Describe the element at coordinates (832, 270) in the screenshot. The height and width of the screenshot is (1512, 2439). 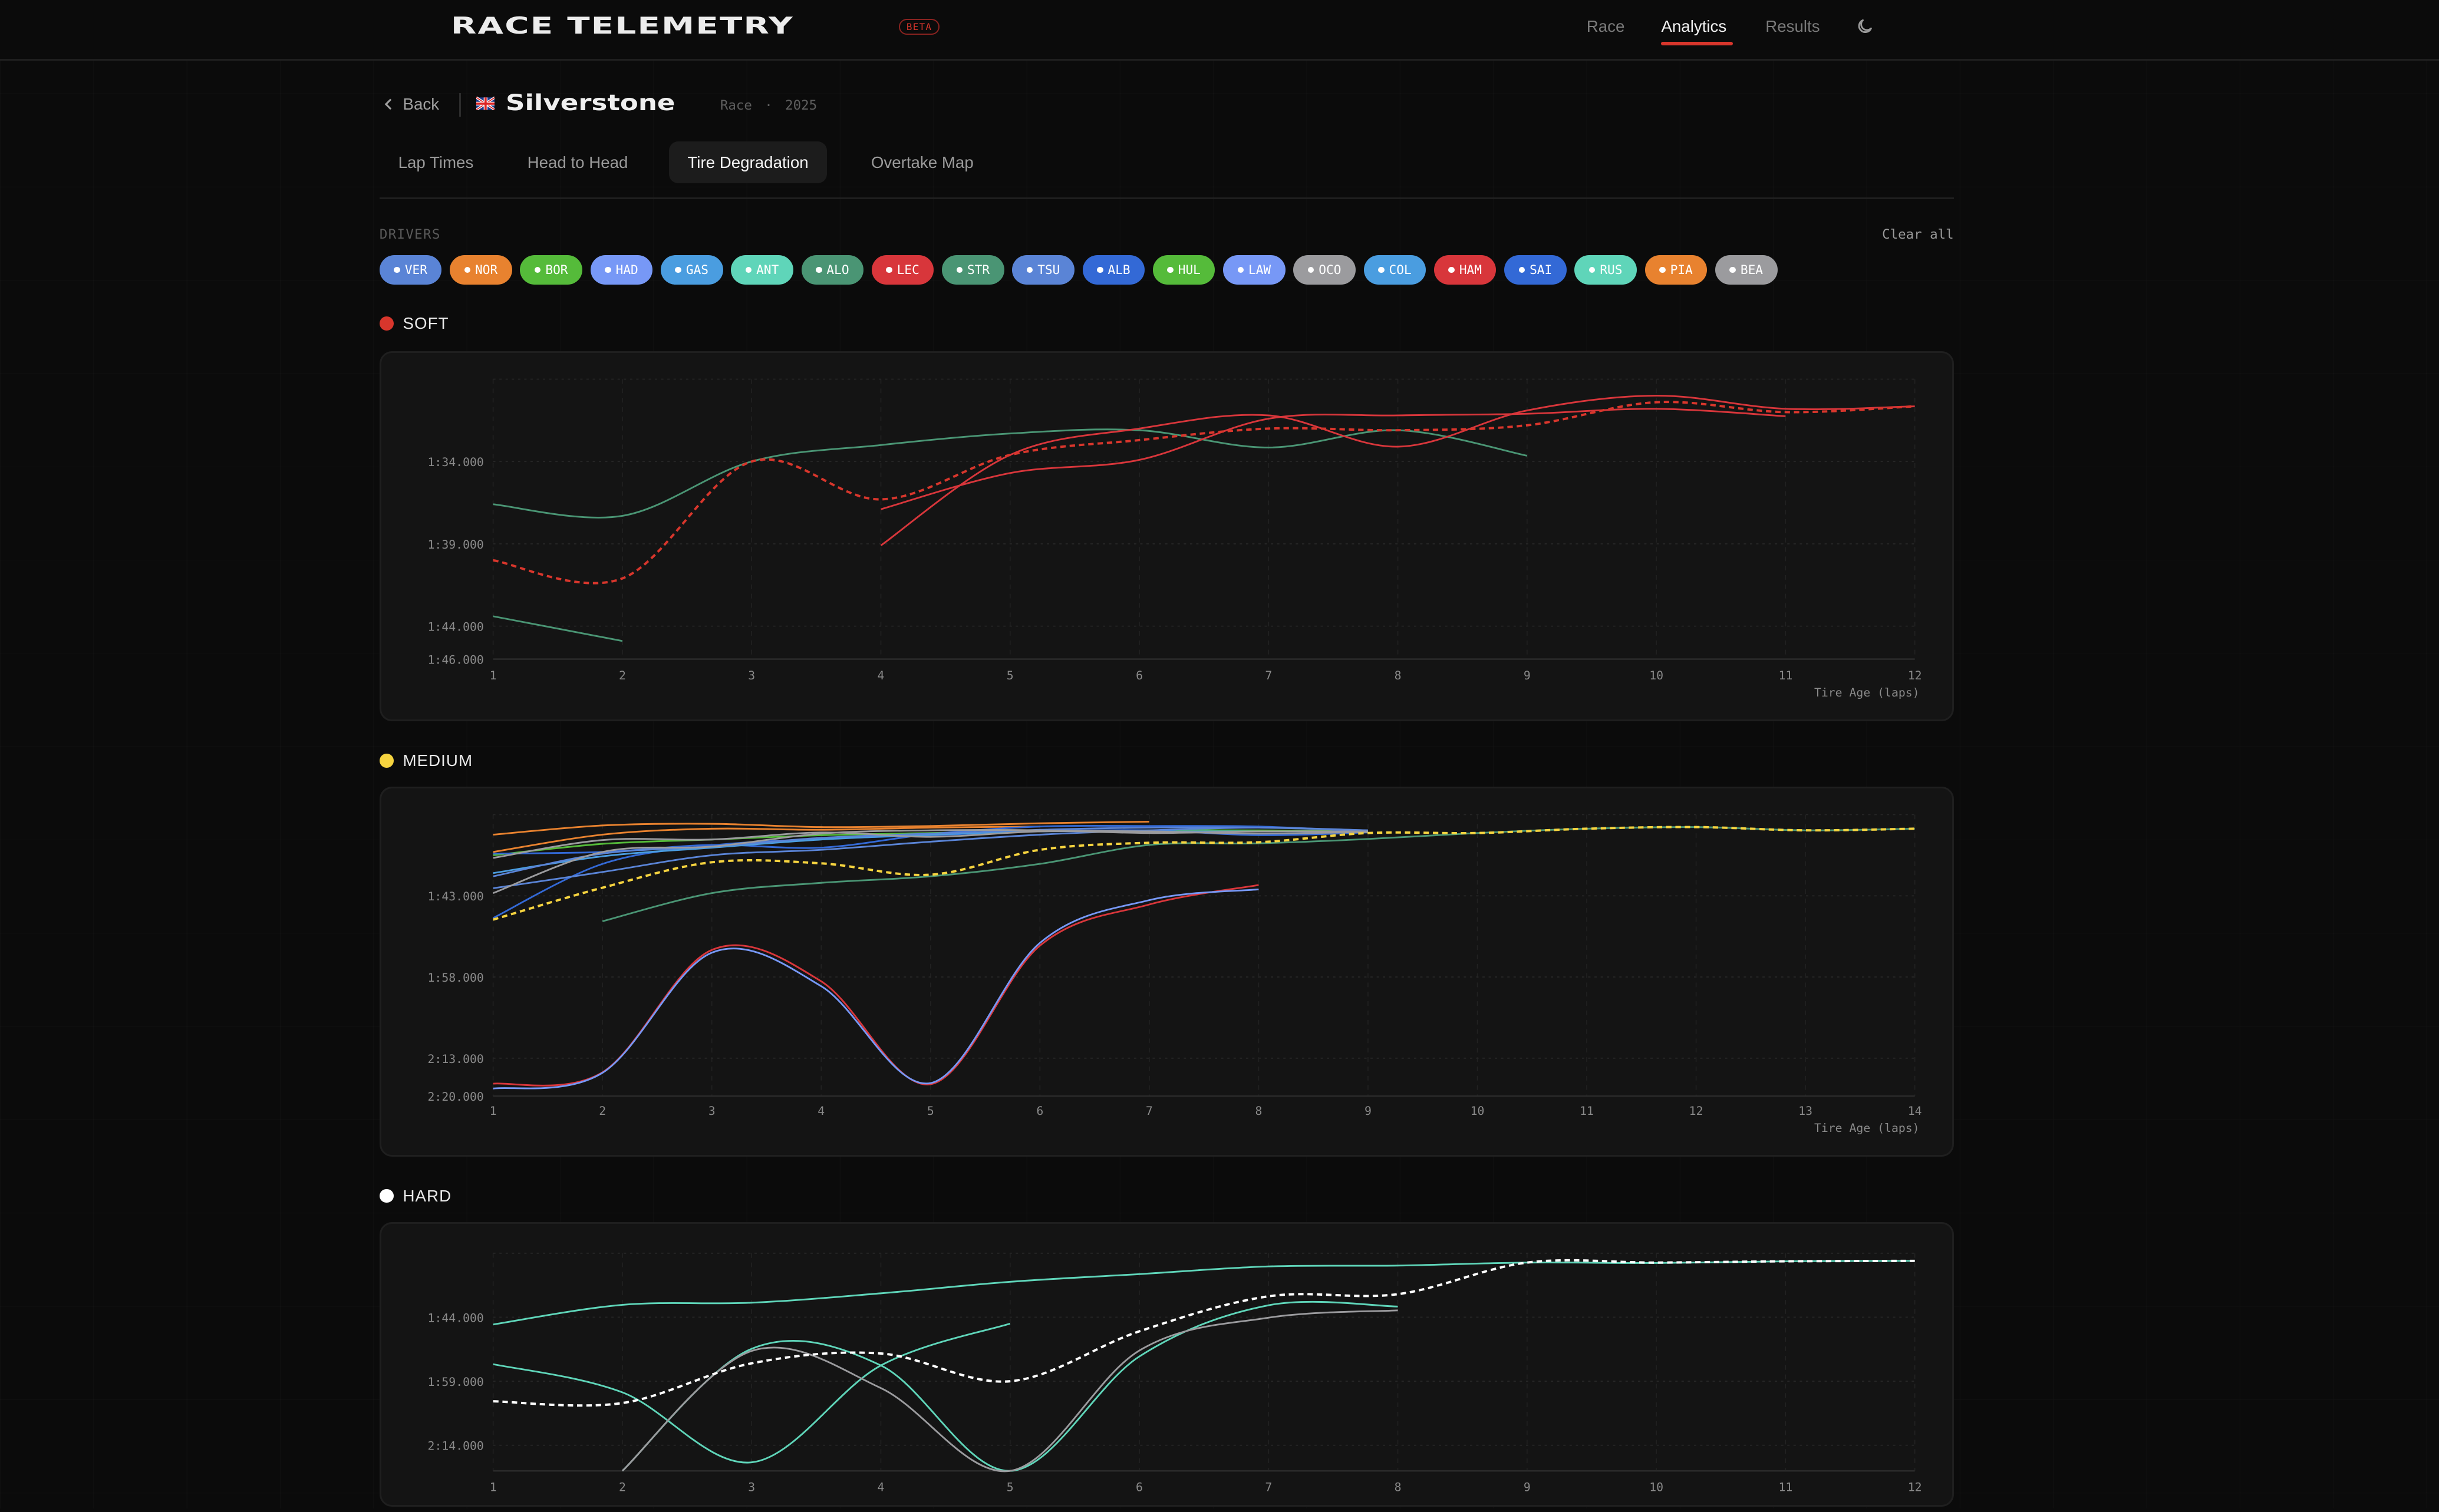
I see `driver-chip-alo: ALO` at that location.